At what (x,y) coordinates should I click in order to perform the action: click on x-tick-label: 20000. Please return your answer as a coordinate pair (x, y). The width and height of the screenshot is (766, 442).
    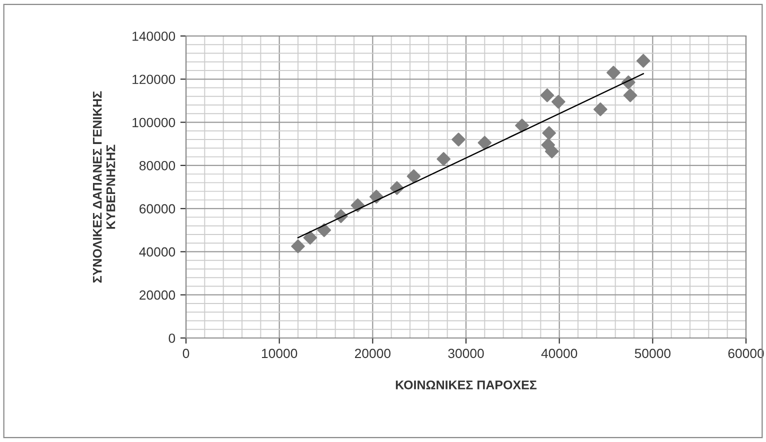
    Looking at the image, I should click on (372, 353).